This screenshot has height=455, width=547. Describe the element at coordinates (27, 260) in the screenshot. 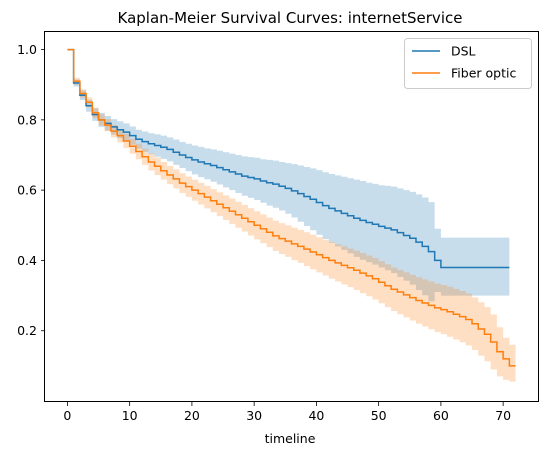

I see `y-tick-label: 0.4` at that location.